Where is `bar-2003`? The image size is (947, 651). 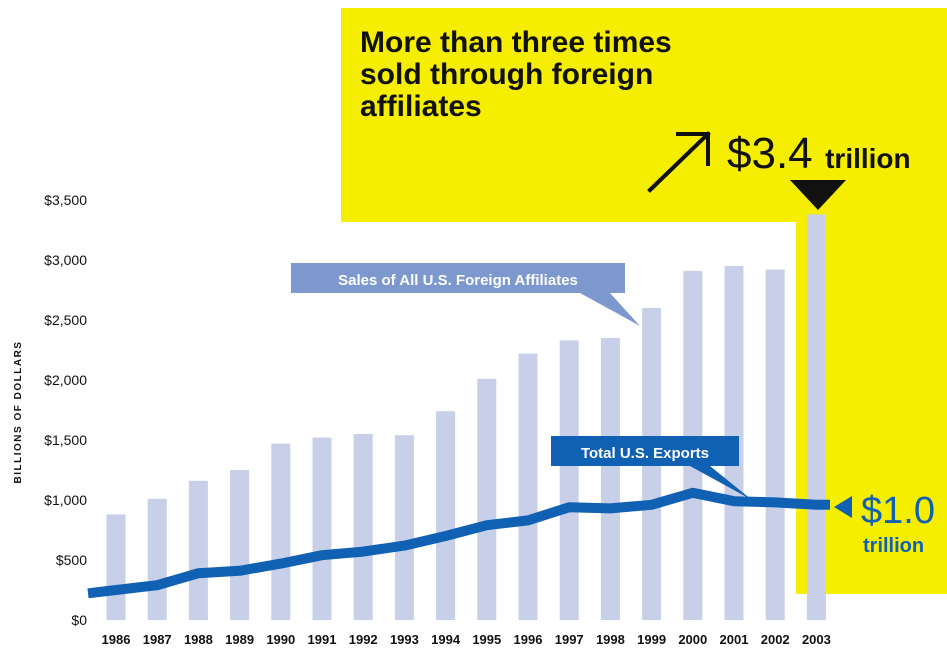 bar-2003 is located at coordinates (816, 417).